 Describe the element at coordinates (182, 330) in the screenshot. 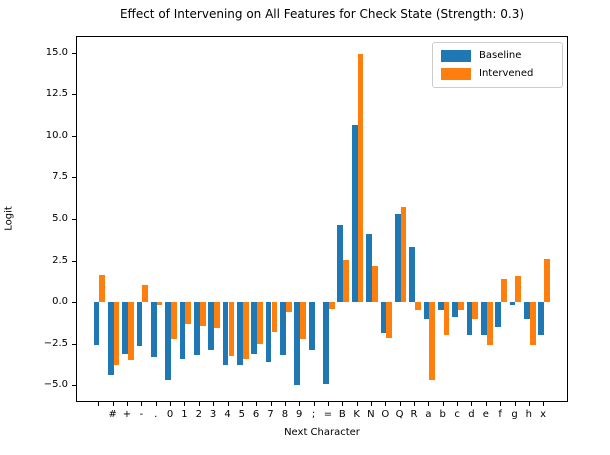

I see `bar-baseline-cat6` at that location.